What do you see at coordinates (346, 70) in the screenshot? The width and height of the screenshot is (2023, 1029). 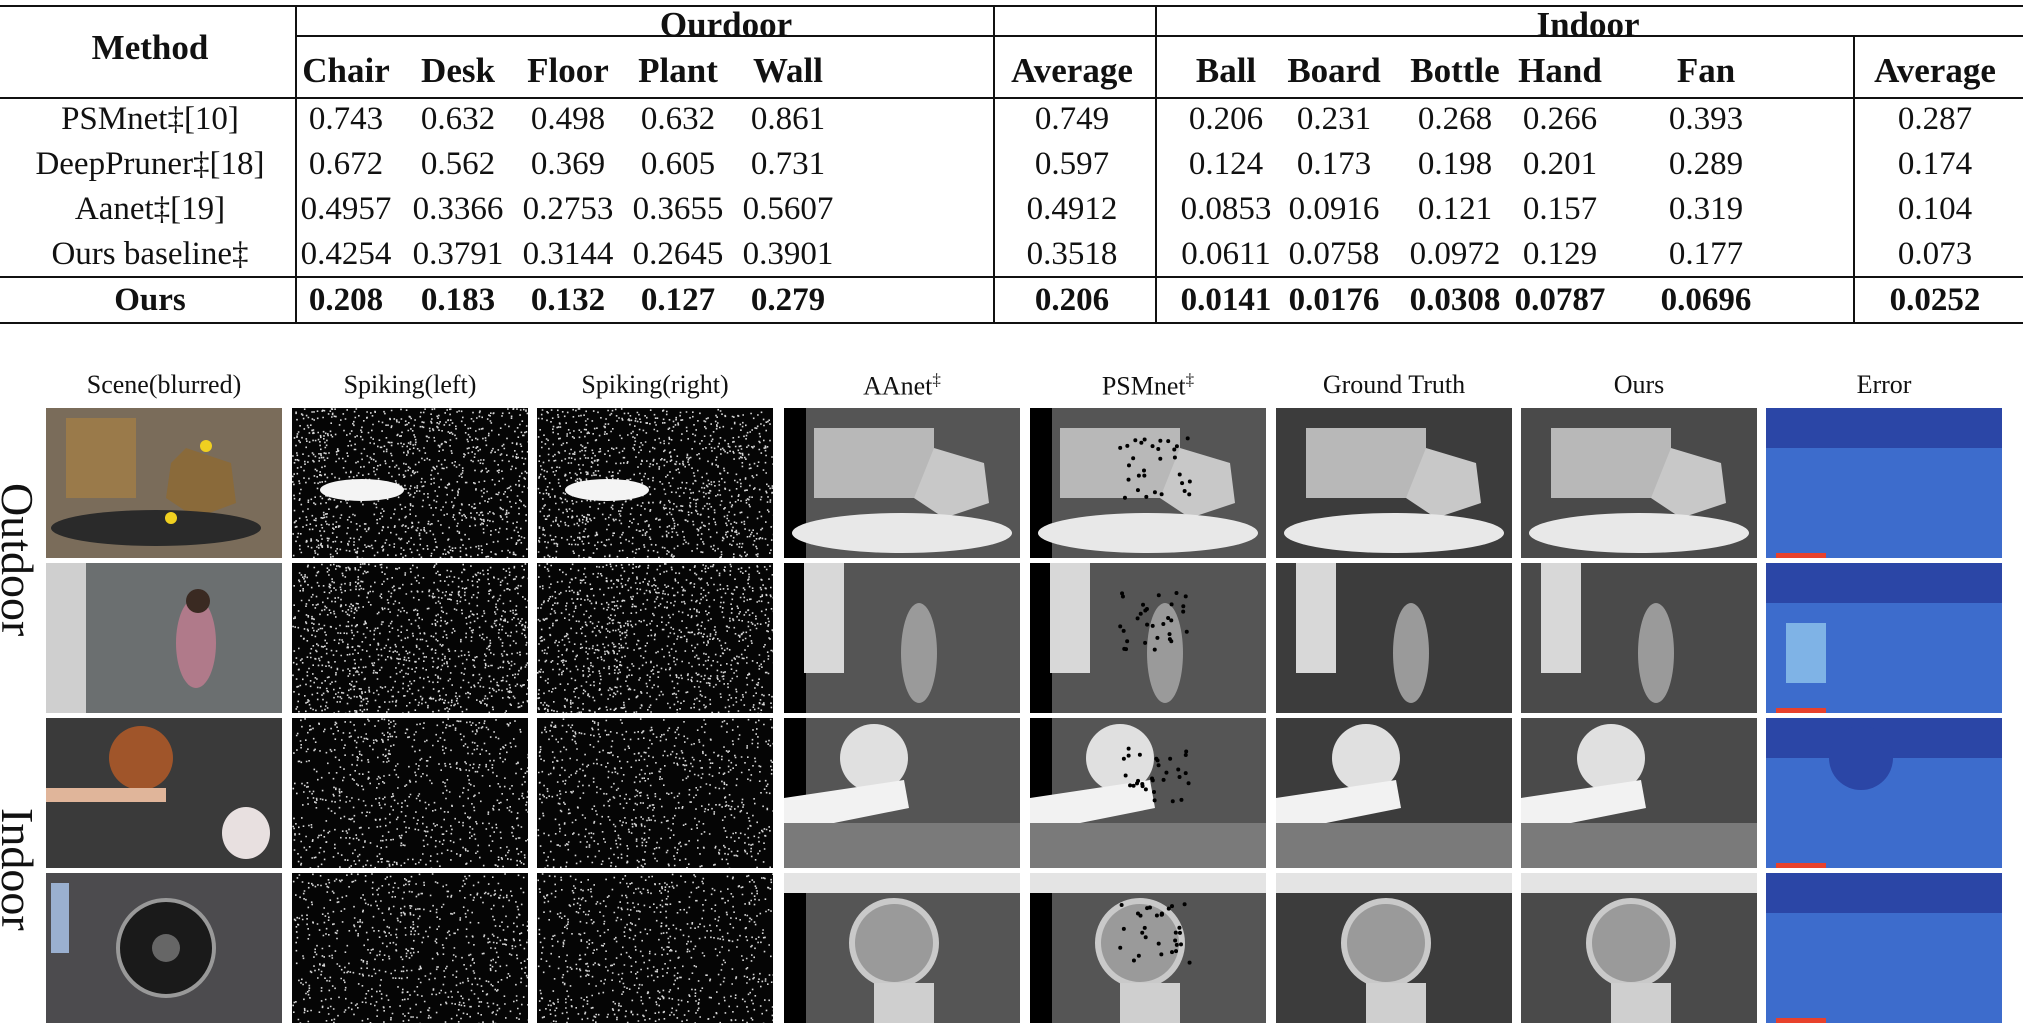 I see `column-header: Chair` at bounding box center [346, 70].